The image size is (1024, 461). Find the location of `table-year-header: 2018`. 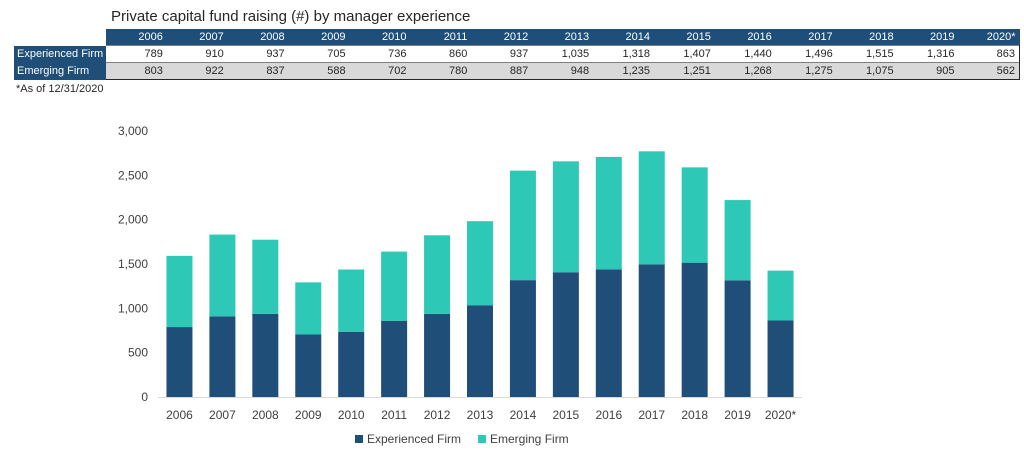

table-year-header: 2018 is located at coordinates (867, 37).